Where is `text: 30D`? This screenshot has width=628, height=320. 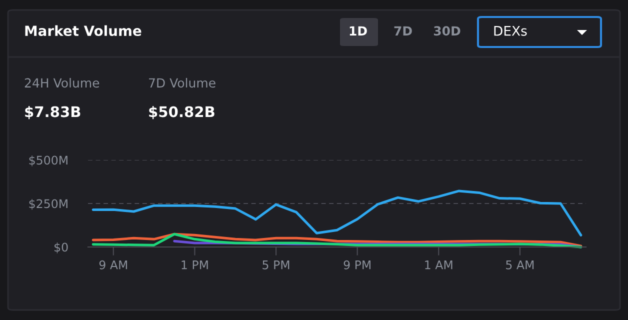
text: 30D is located at coordinates (447, 31).